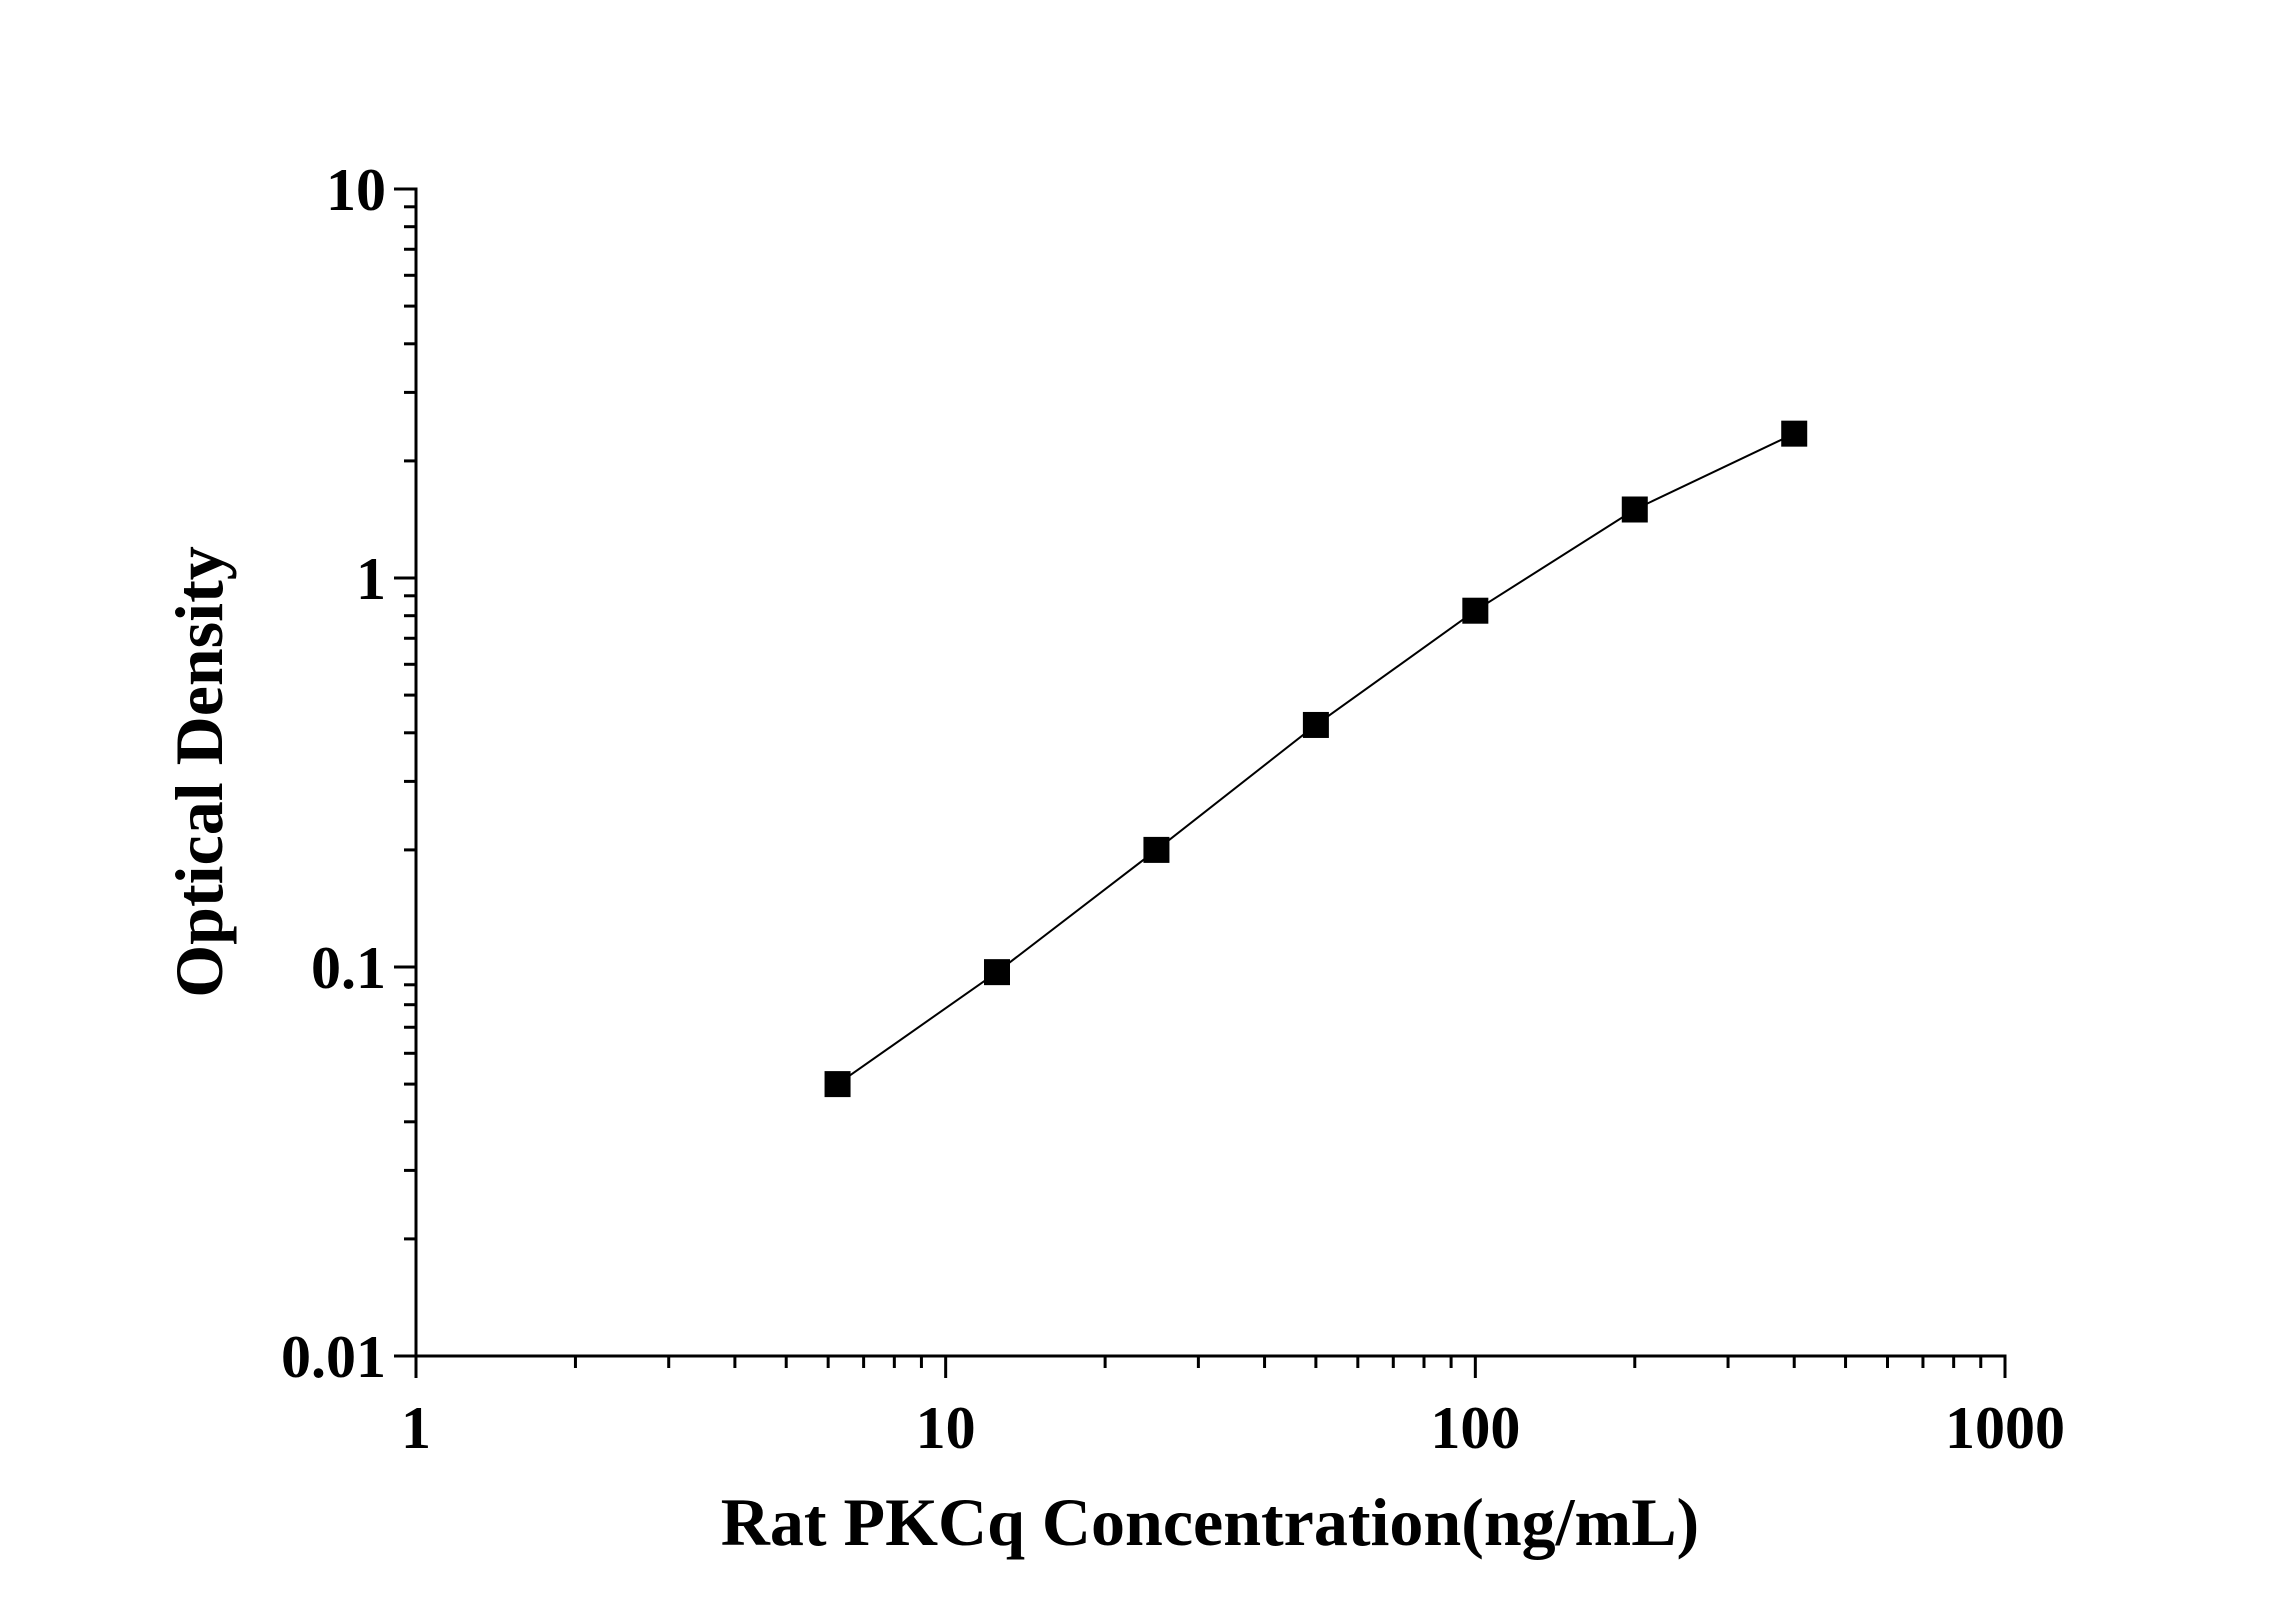  I want to click on x-tick-label: 100, so click(1475, 1428).